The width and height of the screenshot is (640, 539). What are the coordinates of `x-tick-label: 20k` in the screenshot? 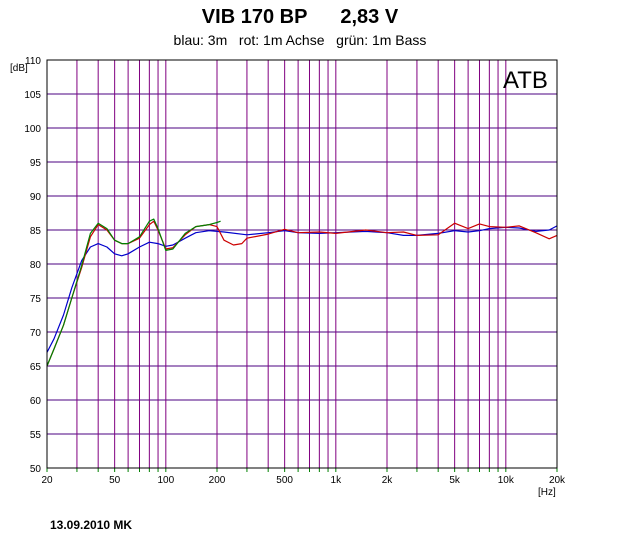 It's located at (557, 480).